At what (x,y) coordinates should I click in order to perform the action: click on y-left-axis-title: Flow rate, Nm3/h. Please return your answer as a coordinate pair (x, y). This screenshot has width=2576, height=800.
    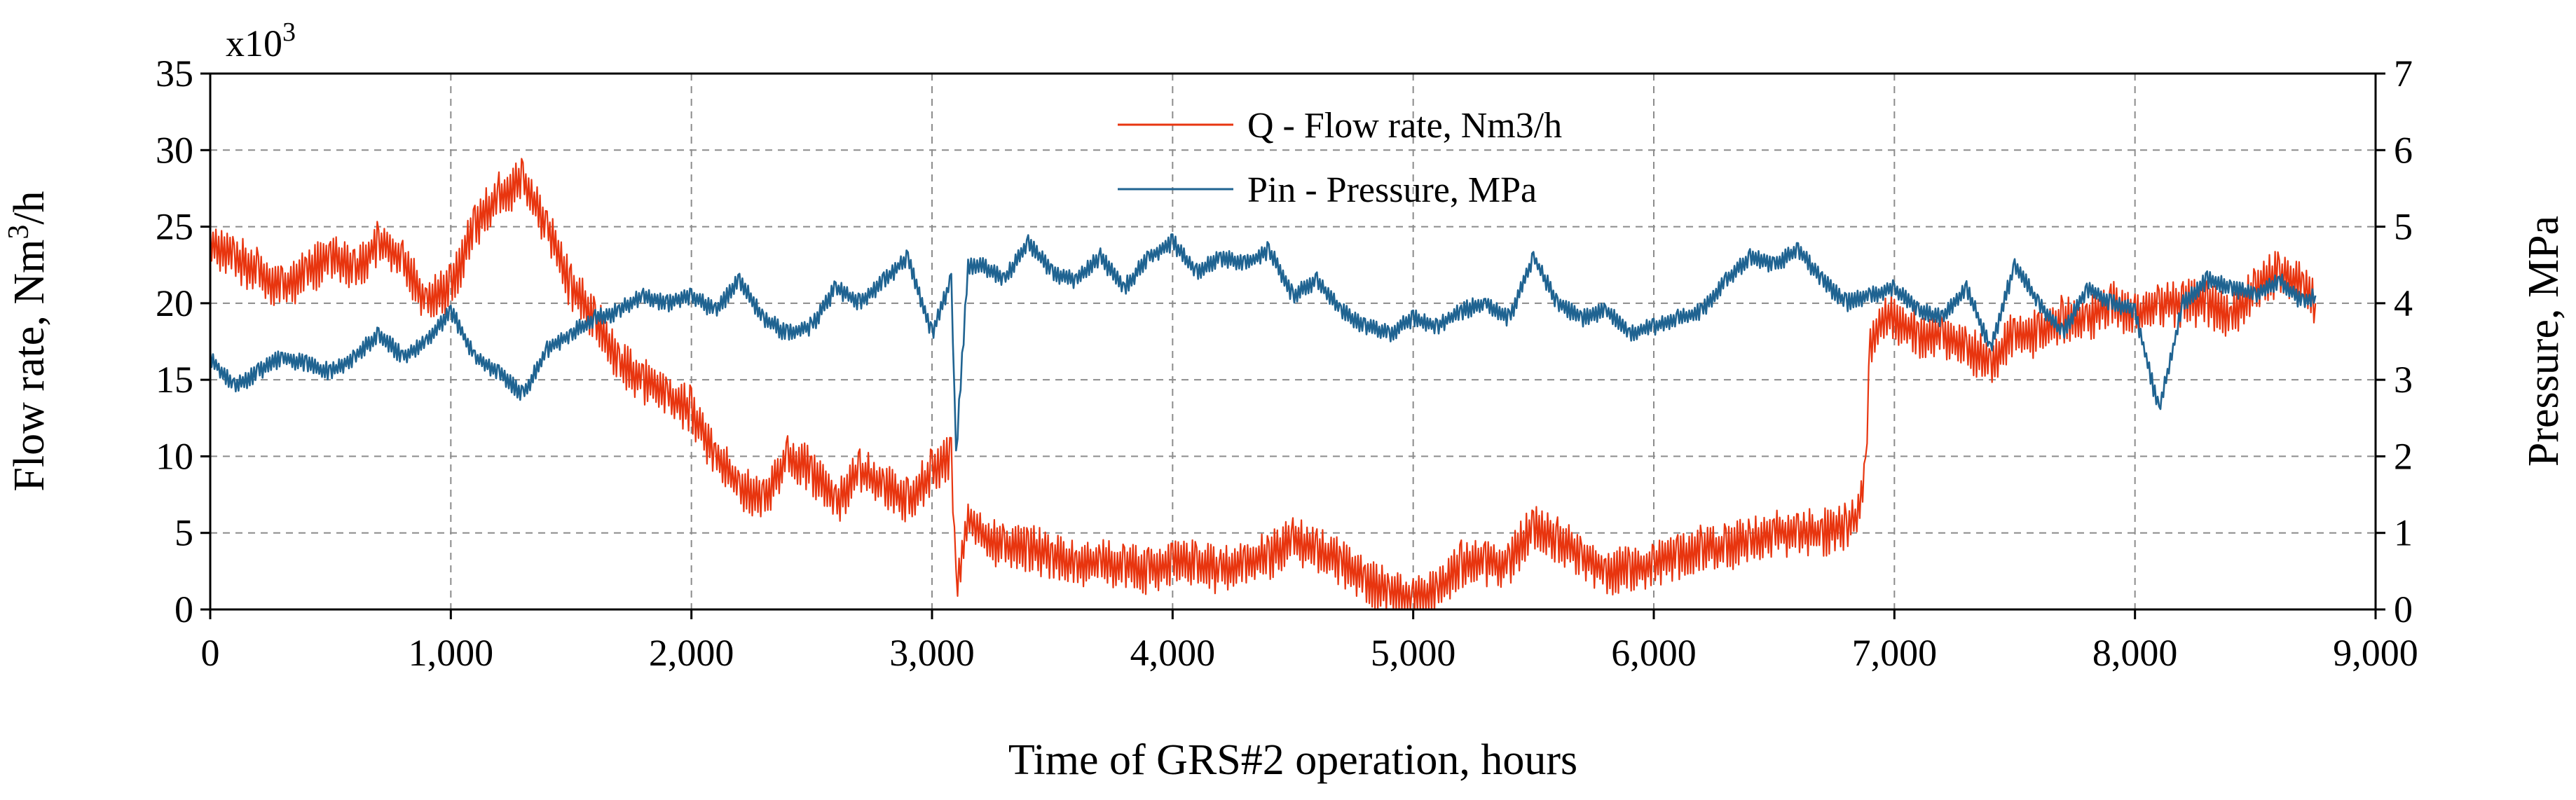
    Looking at the image, I should click on (28, 341).